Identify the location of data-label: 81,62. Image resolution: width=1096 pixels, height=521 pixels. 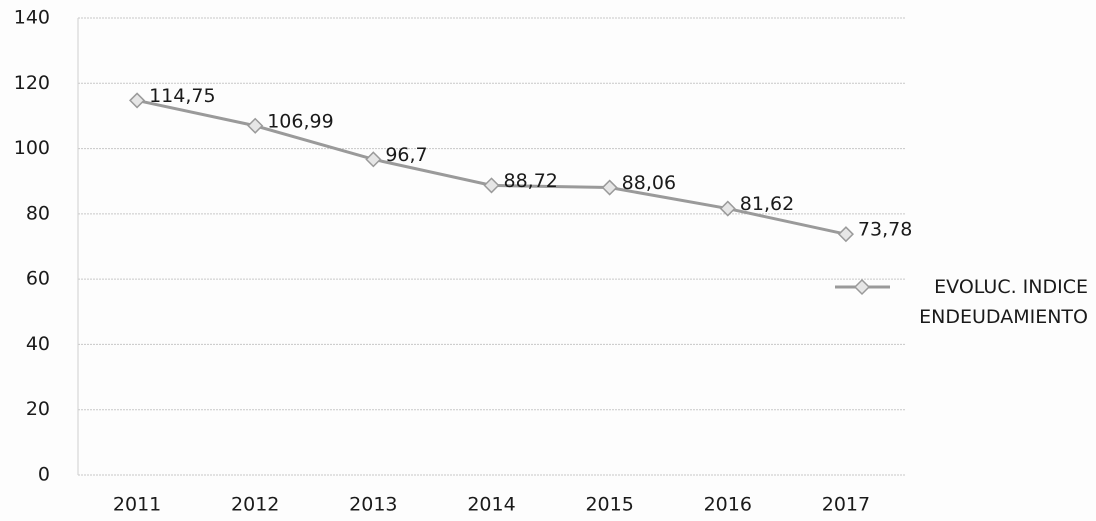
(767, 204).